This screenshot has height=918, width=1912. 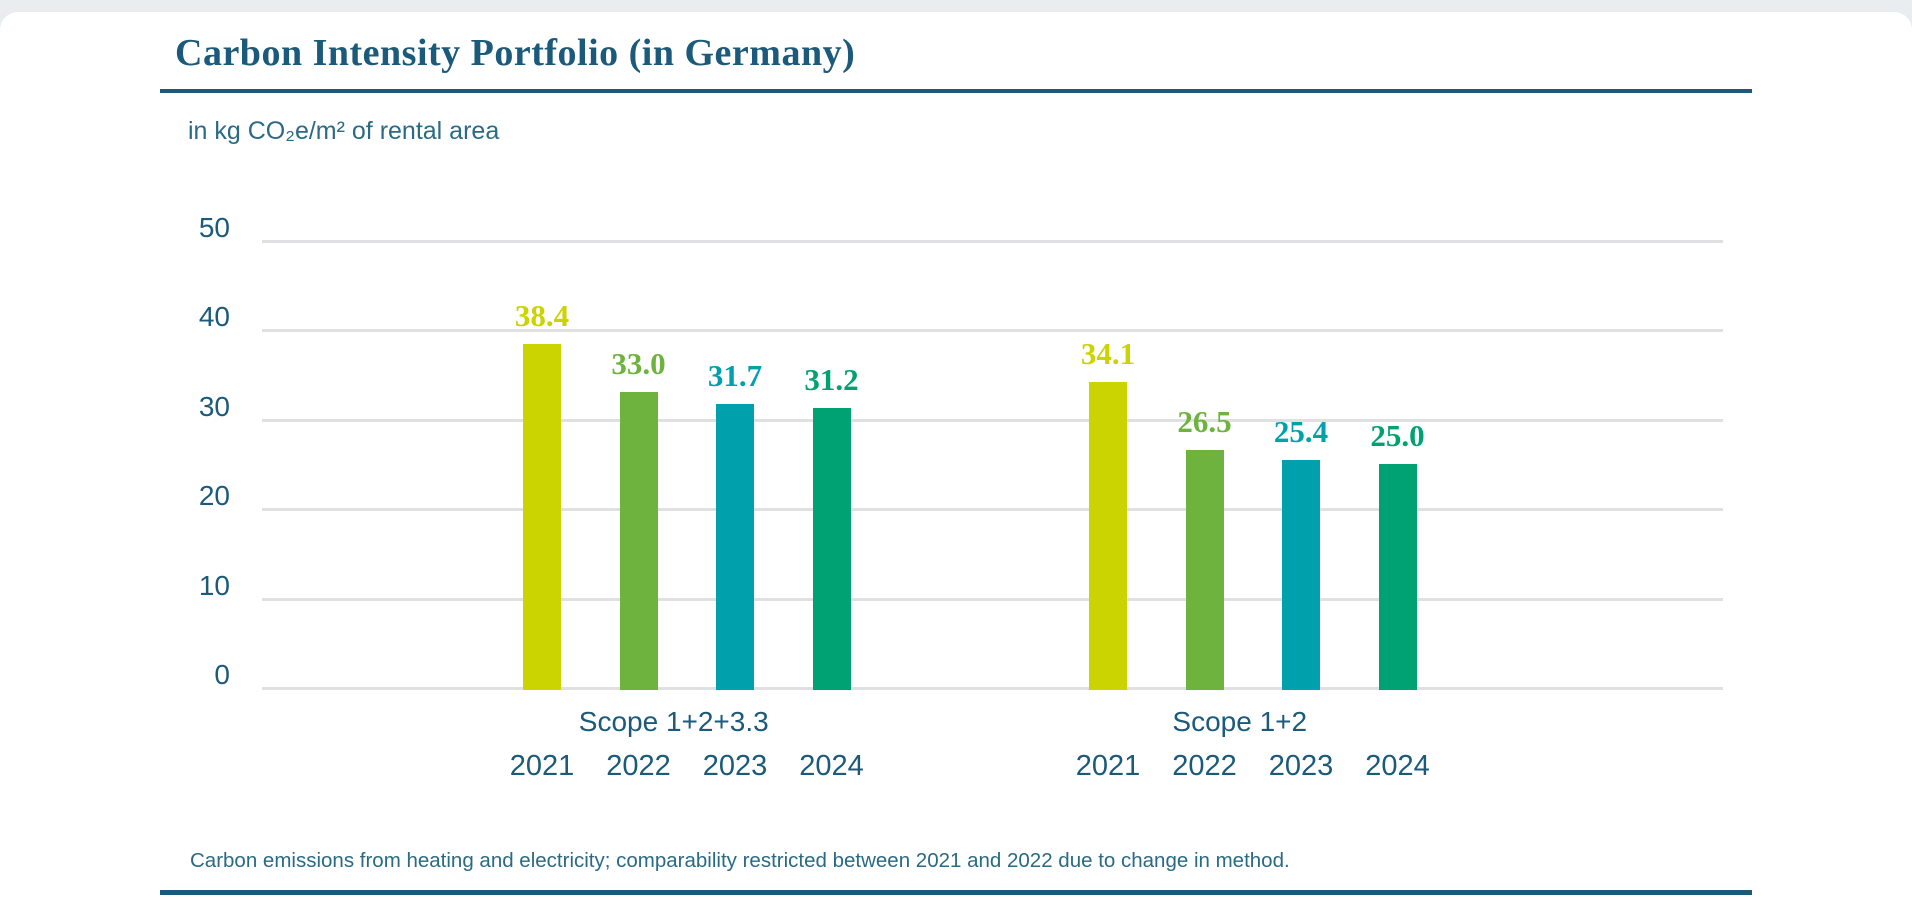 What do you see at coordinates (1397, 435) in the screenshot?
I see `bar-value-label: 25.0` at bounding box center [1397, 435].